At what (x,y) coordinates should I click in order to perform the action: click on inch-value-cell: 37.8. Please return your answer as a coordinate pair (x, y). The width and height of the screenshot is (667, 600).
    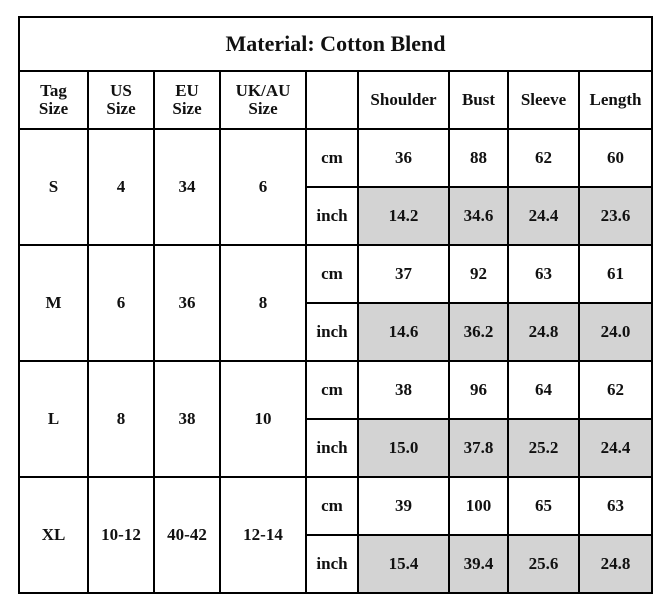
    Looking at the image, I should click on (478, 448).